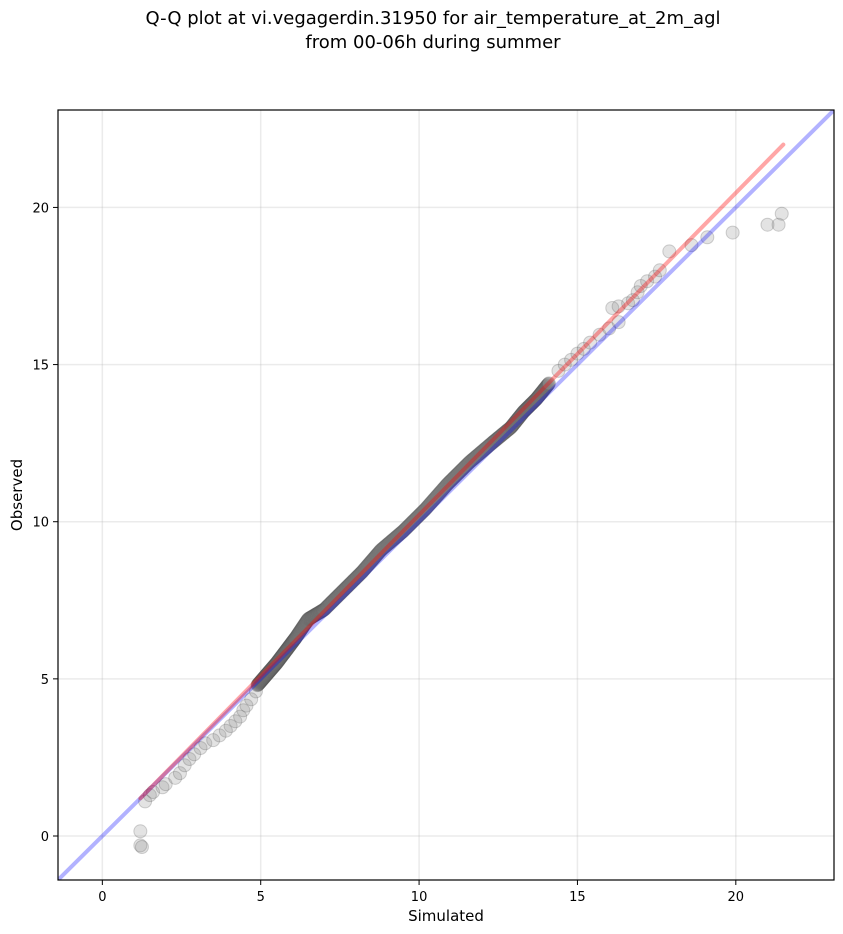 Image resolution: width=843 pixels, height=934 pixels. I want to click on y-tick-label: 15, so click(40, 366).